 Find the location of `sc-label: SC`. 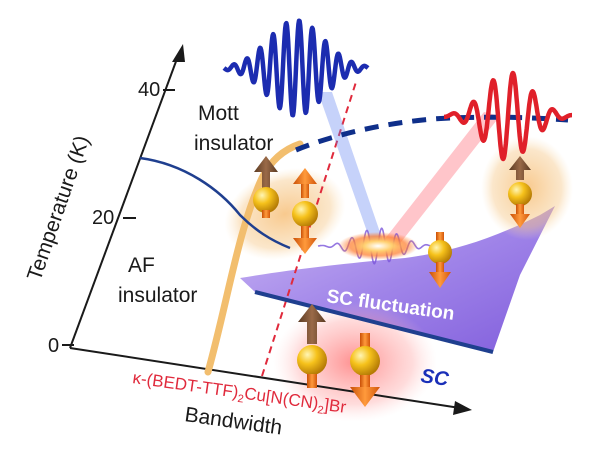

sc-label: SC is located at coordinates (434, 378).